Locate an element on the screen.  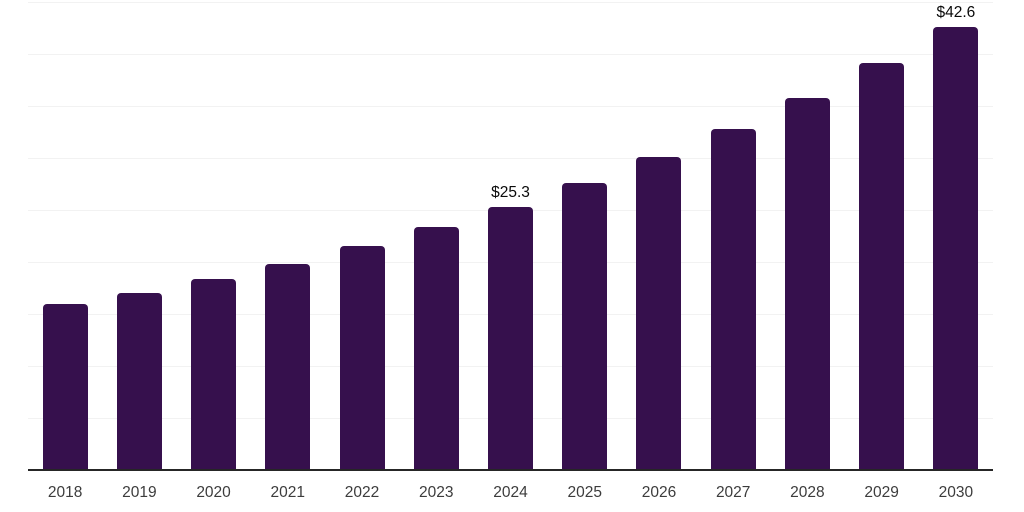
bar-2023 is located at coordinates (436, 348).